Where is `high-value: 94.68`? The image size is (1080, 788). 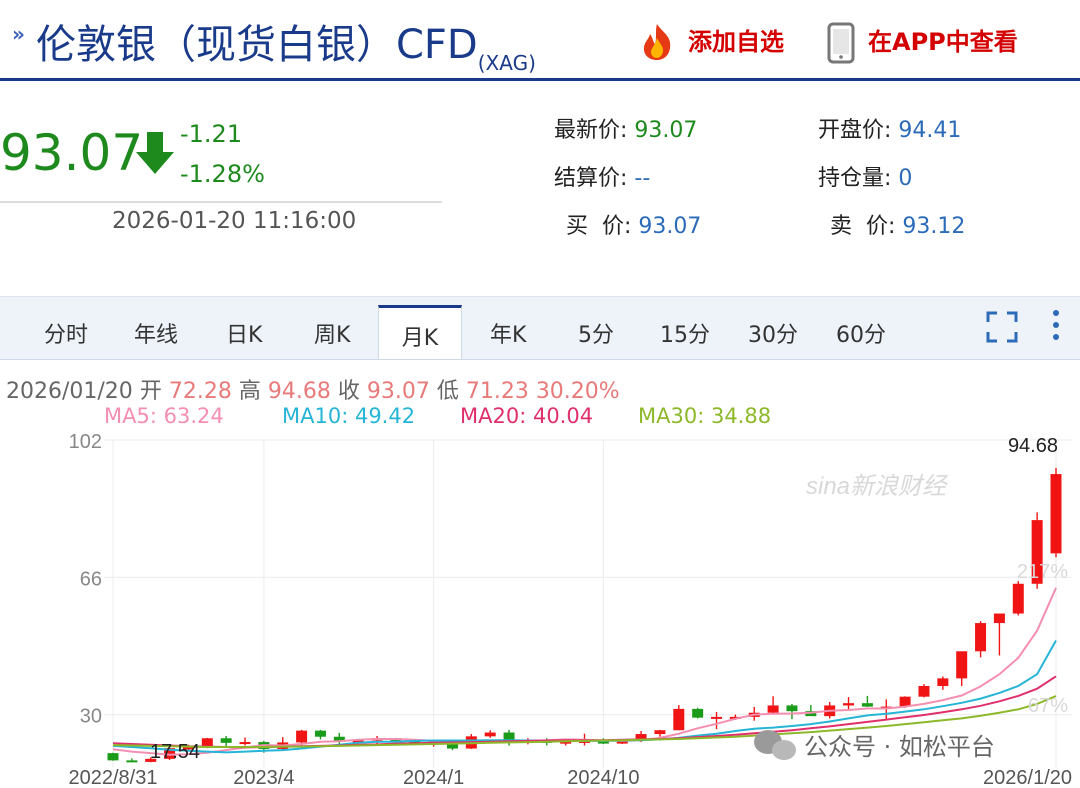
high-value: 94.68 is located at coordinates (299, 391).